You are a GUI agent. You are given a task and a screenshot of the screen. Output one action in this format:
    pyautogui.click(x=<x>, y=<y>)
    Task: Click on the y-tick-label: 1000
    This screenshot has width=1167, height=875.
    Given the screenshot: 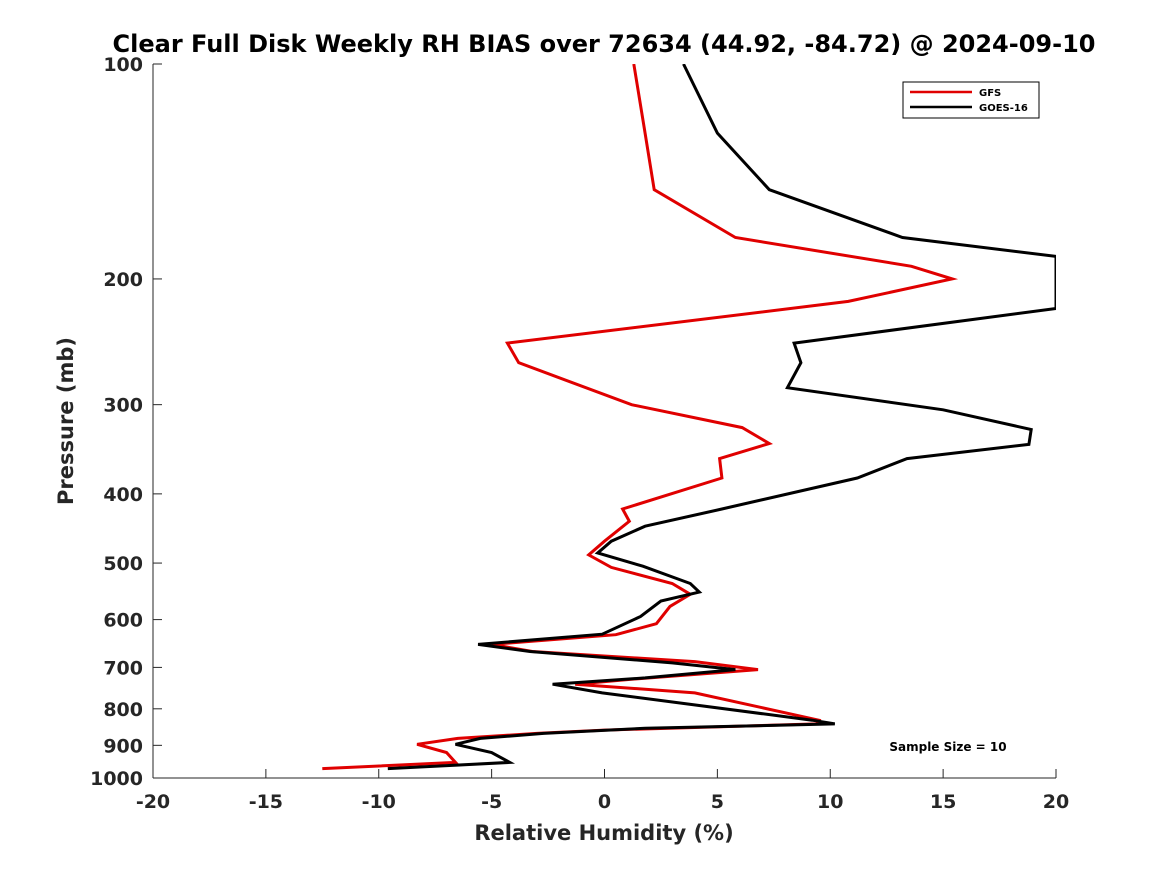 What is the action you would take?
    pyautogui.click(x=116, y=779)
    